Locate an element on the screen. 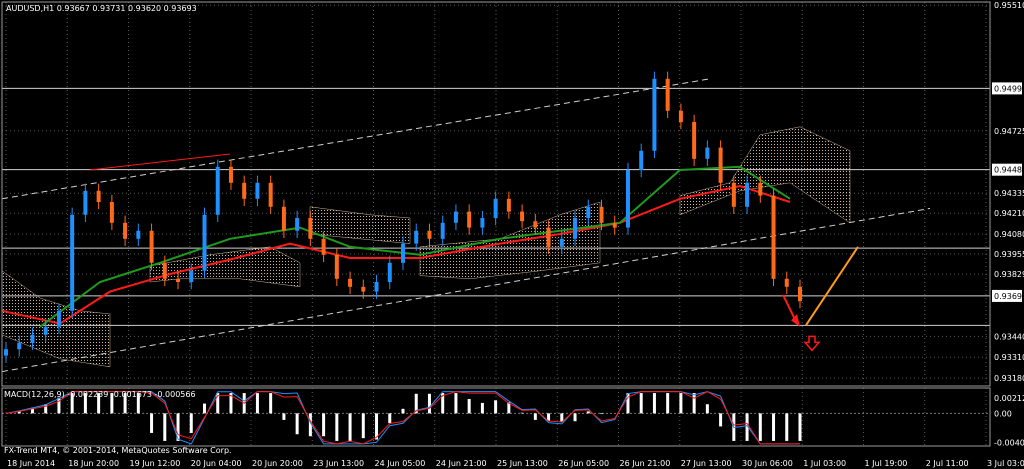 This screenshot has width=1024, height=469. sell-arrow-icon is located at coordinates (812, 343).